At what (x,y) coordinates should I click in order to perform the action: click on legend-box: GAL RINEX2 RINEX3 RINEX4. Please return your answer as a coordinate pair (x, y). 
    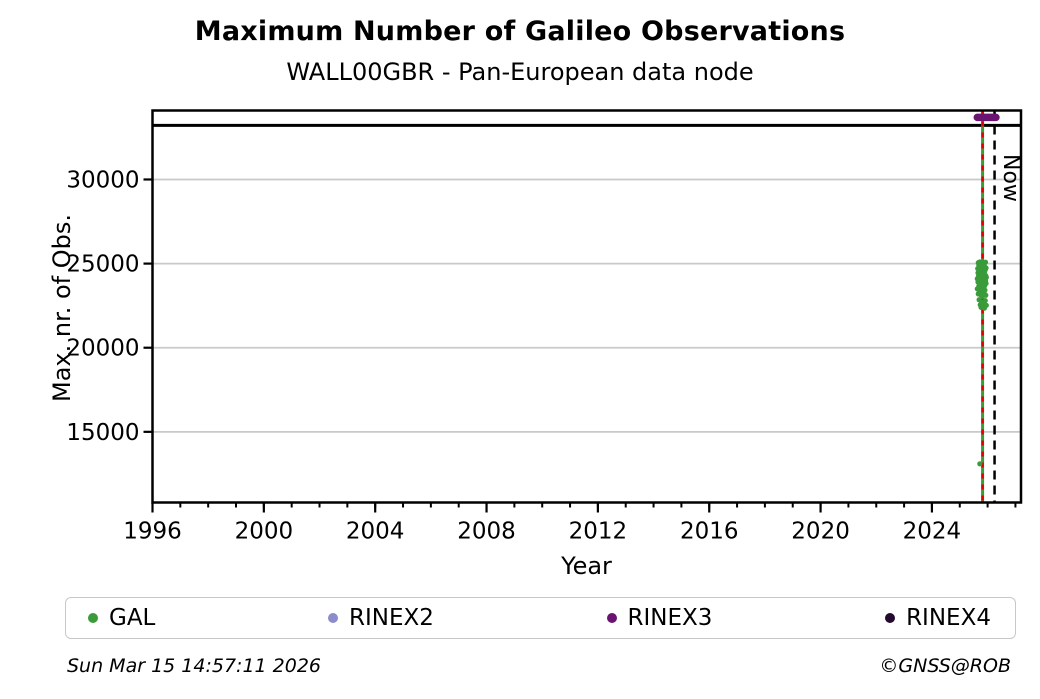
    Looking at the image, I should click on (540, 618).